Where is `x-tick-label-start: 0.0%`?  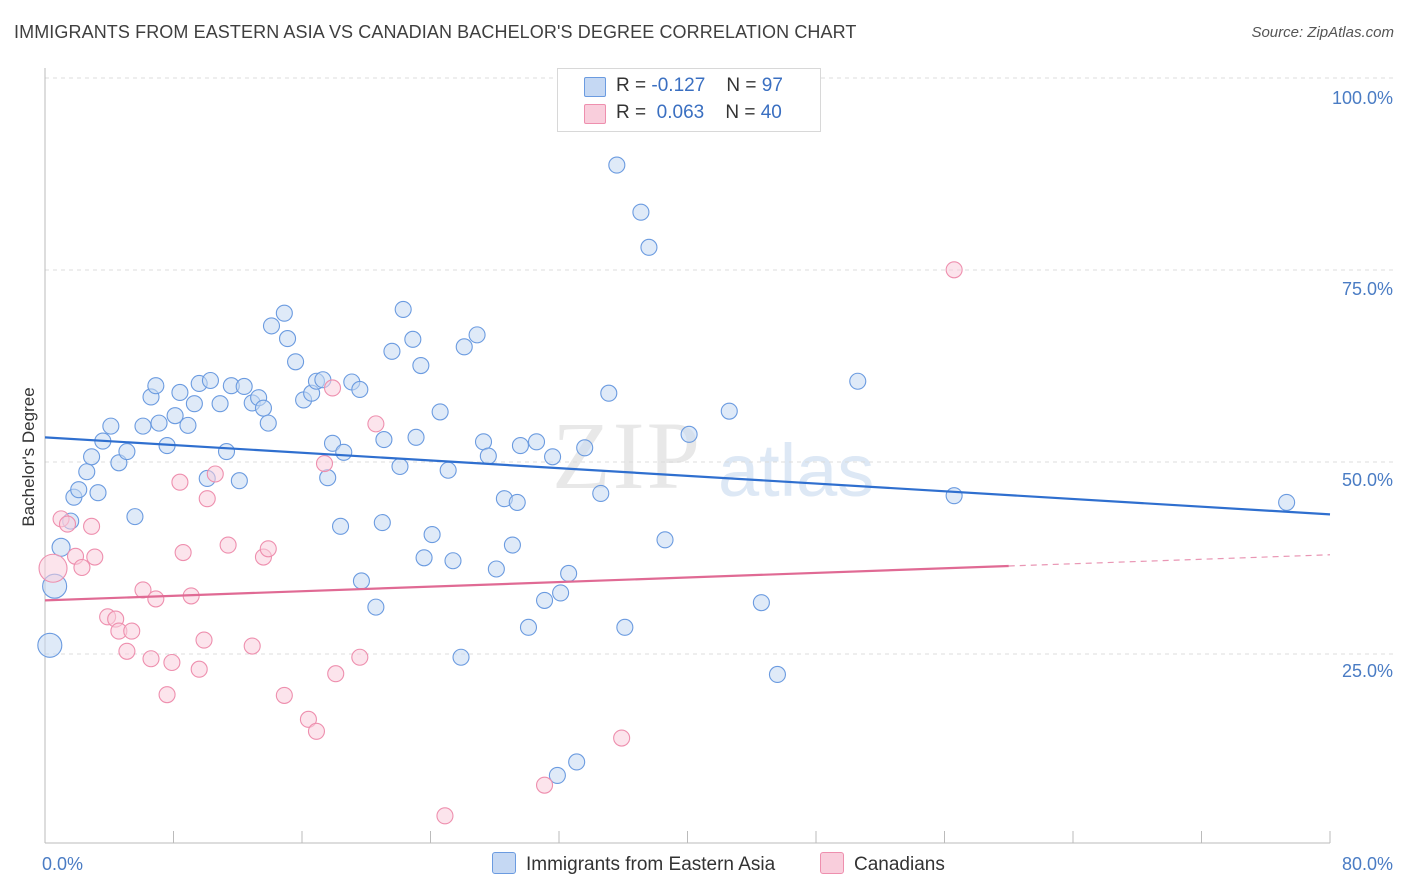 x-tick-label-start: 0.0% is located at coordinates (62, 864).